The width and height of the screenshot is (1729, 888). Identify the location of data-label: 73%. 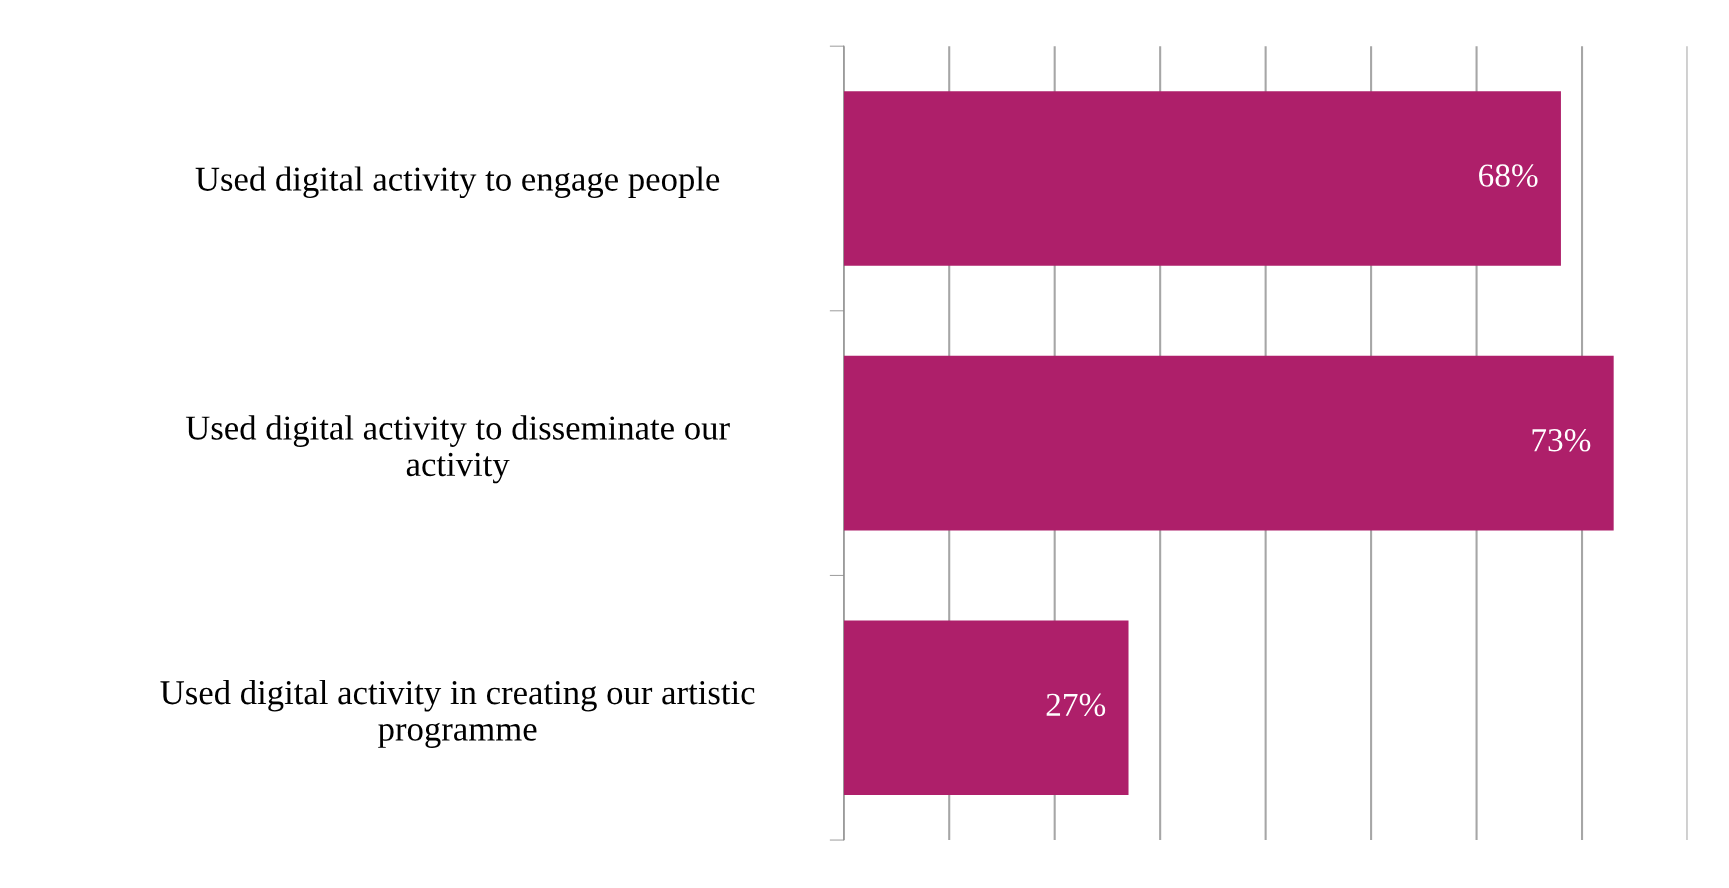
(1561, 440).